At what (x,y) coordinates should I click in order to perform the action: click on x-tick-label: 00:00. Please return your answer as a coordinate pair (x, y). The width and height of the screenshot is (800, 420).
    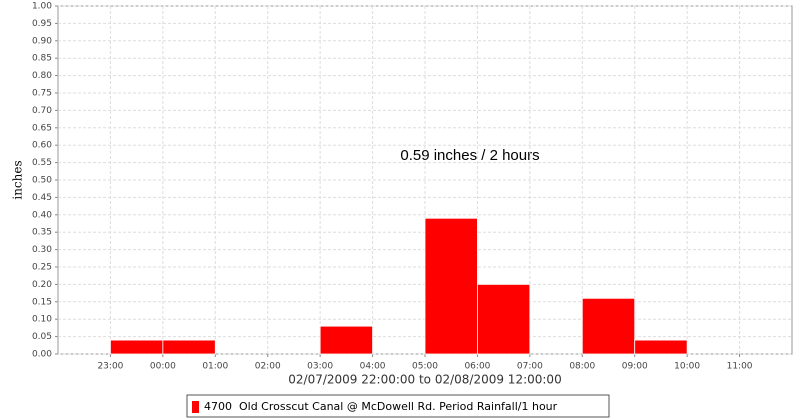
    Looking at the image, I should click on (163, 367).